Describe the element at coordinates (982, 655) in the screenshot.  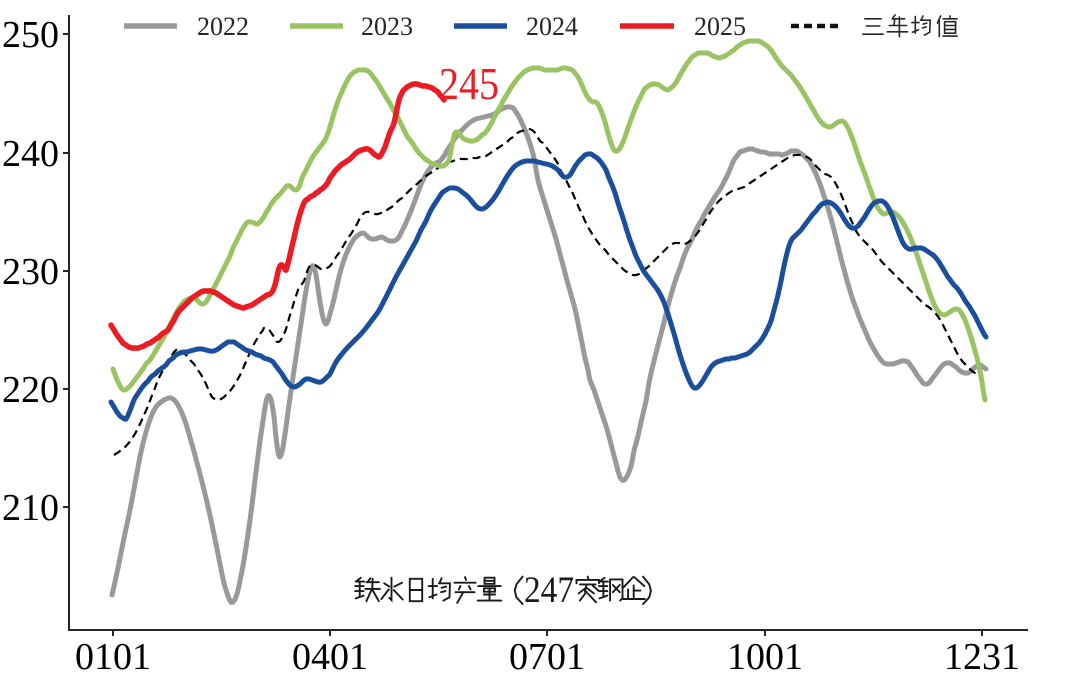
I see `svg-text: 1231` at that location.